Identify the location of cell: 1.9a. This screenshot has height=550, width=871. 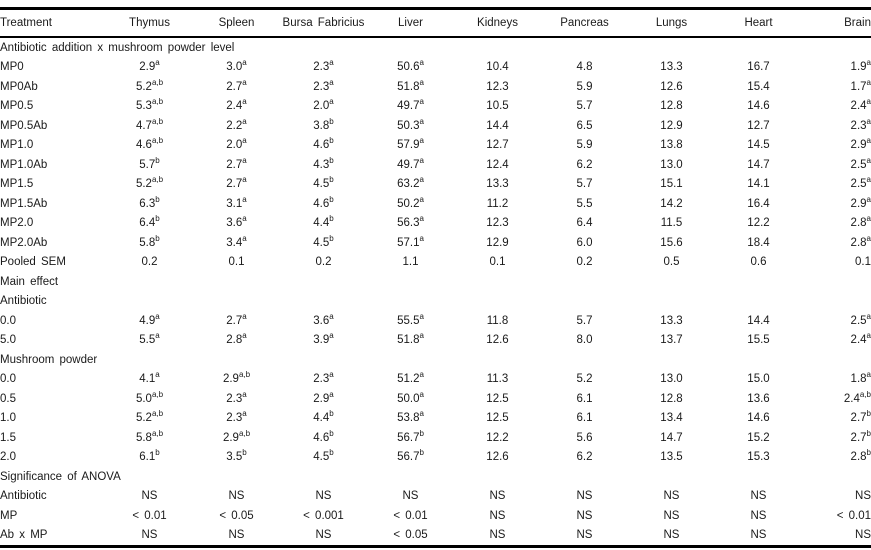
(860, 66).